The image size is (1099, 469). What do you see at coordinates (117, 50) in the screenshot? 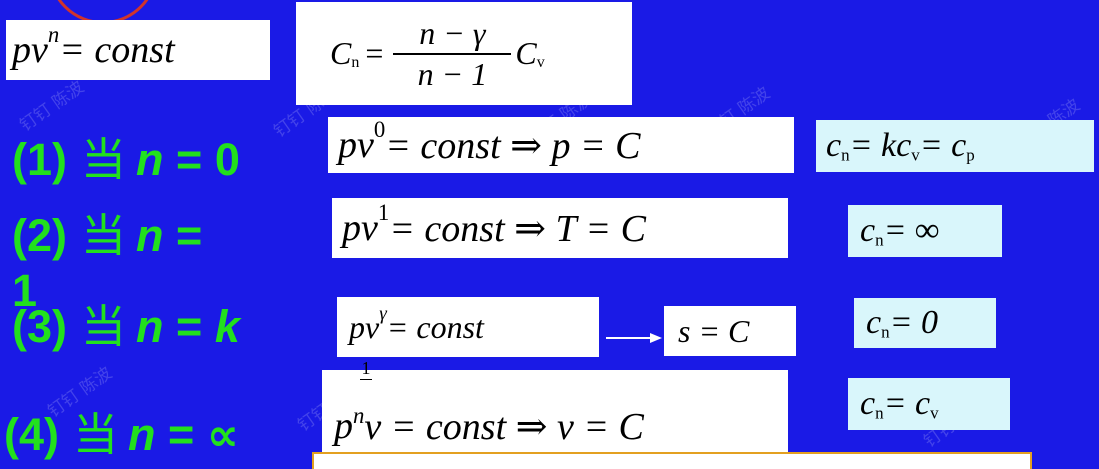
I see `header-eq-rest: = const` at bounding box center [117, 50].